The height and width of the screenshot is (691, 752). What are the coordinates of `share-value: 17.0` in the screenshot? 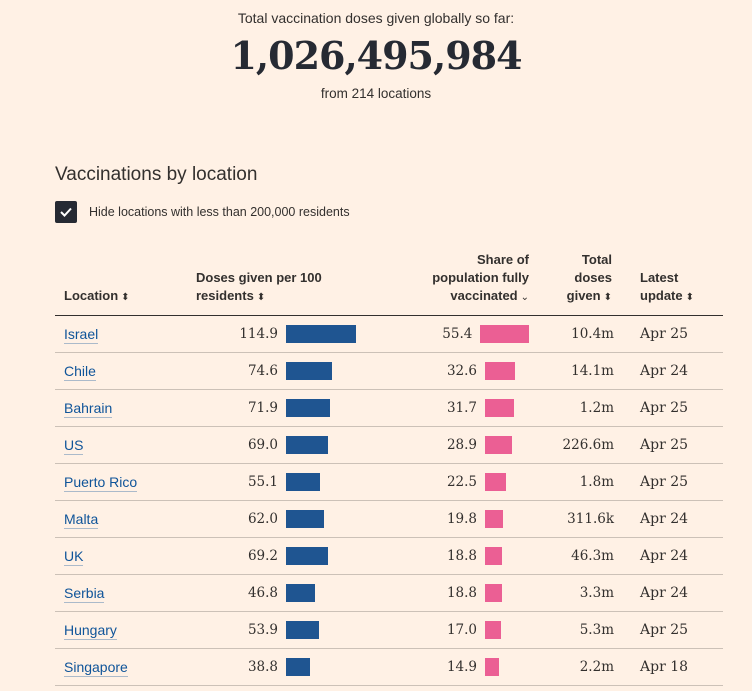 It's located at (461, 630).